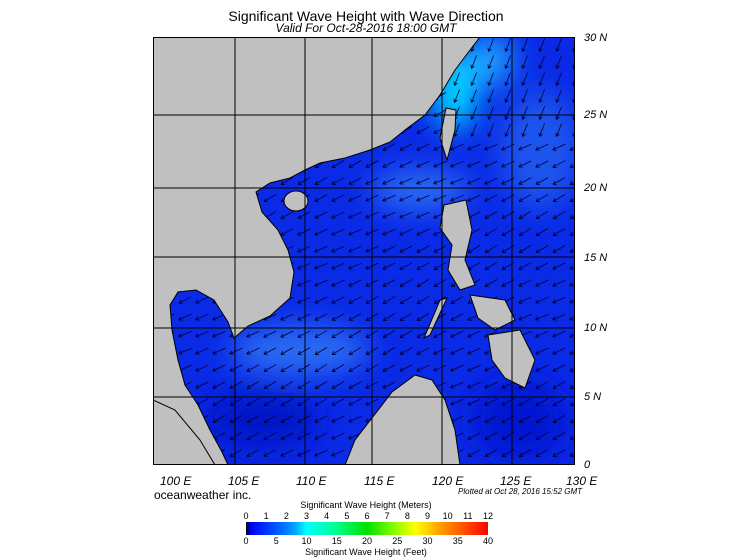  Describe the element at coordinates (492, 312) in the screenshot. I see `land-visayas` at that location.